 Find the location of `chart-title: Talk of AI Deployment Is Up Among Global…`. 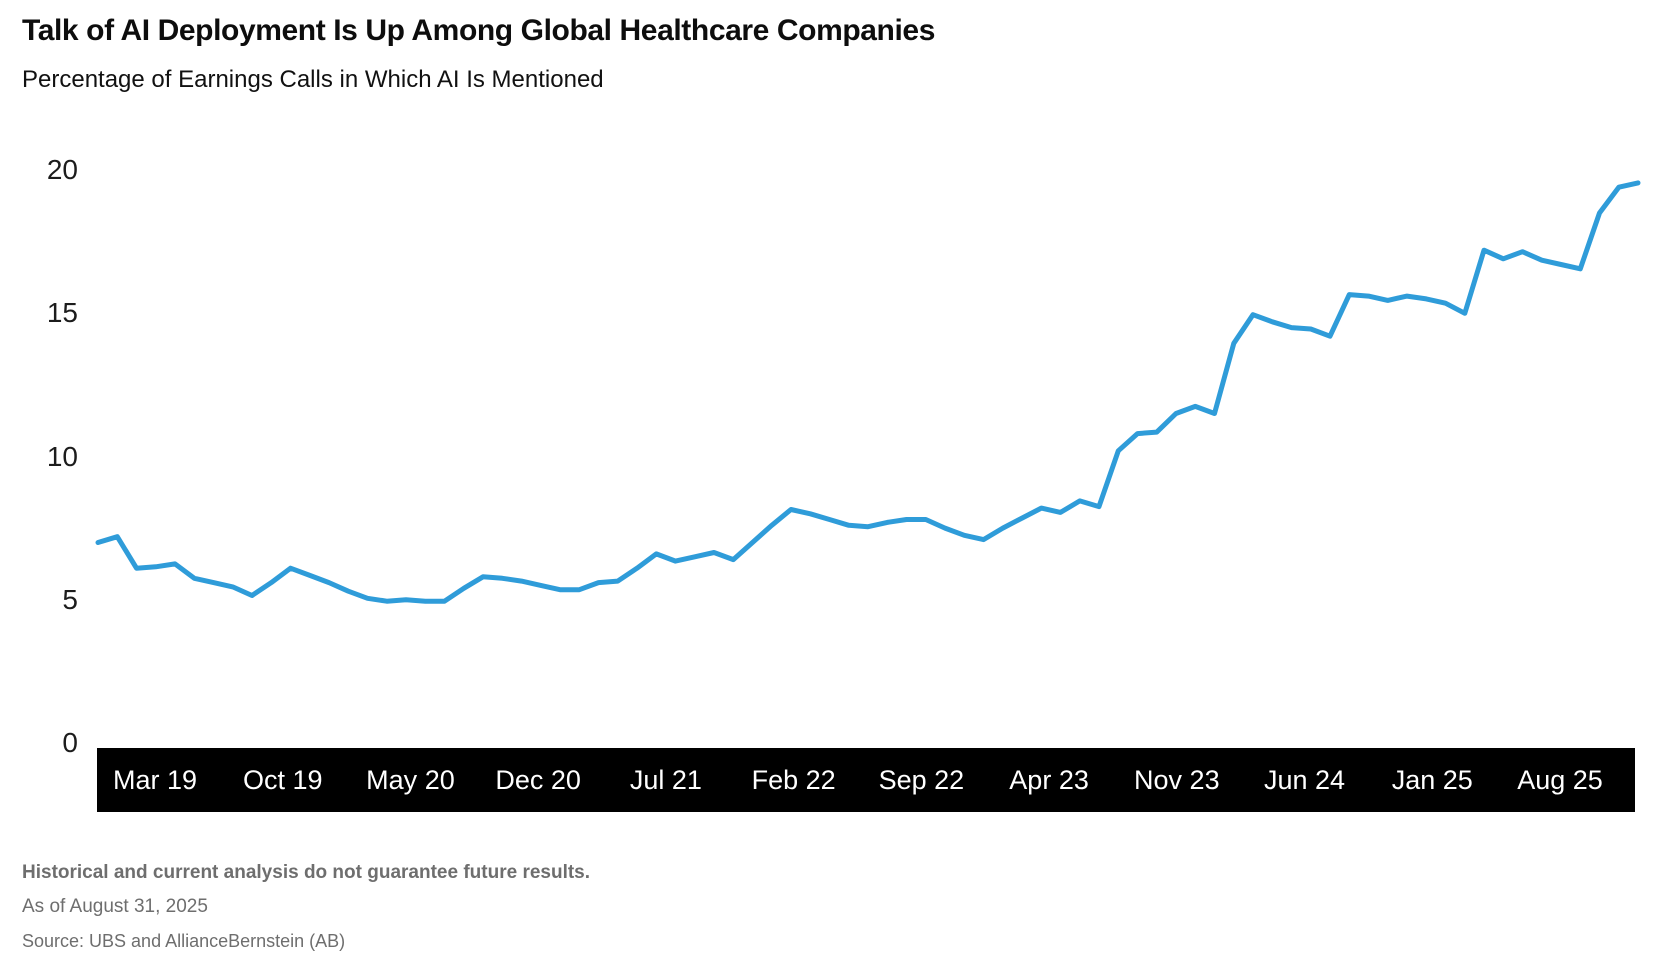

chart-title: Talk of AI Deployment Is Up Among Global… is located at coordinates (478, 30).